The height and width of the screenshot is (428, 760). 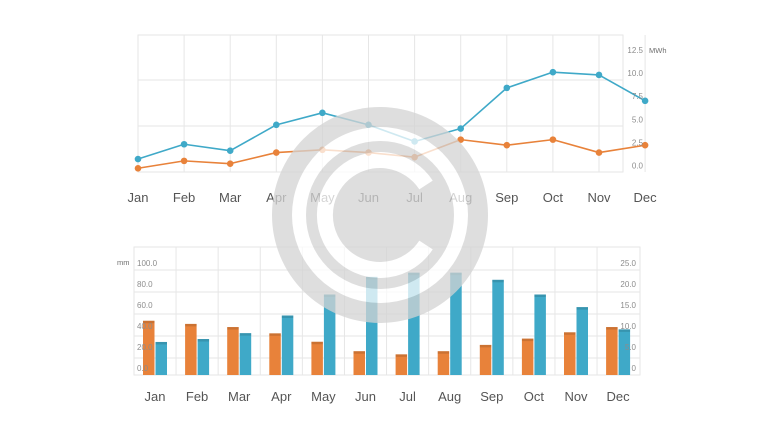 What do you see at coordinates (628, 284) in the screenshot?
I see `bar-chart-right-tick: 20.0` at bounding box center [628, 284].